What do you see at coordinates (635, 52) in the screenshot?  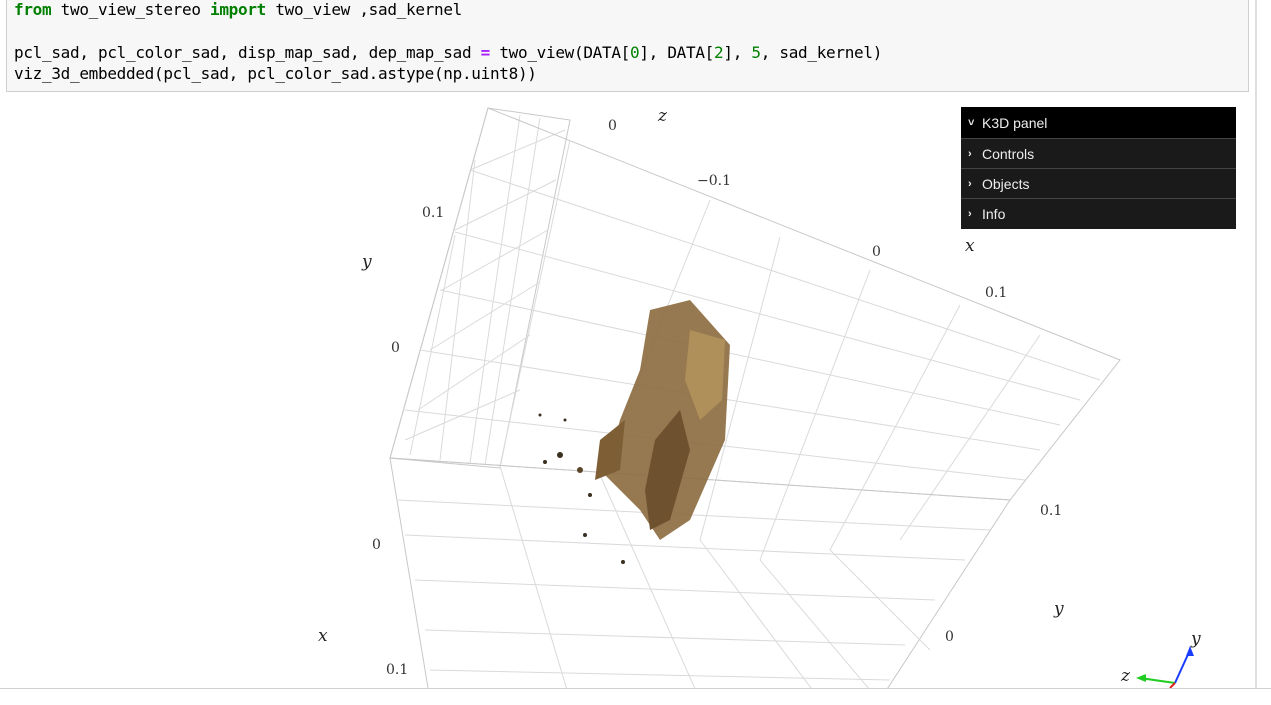 I see `code-number: 0` at bounding box center [635, 52].